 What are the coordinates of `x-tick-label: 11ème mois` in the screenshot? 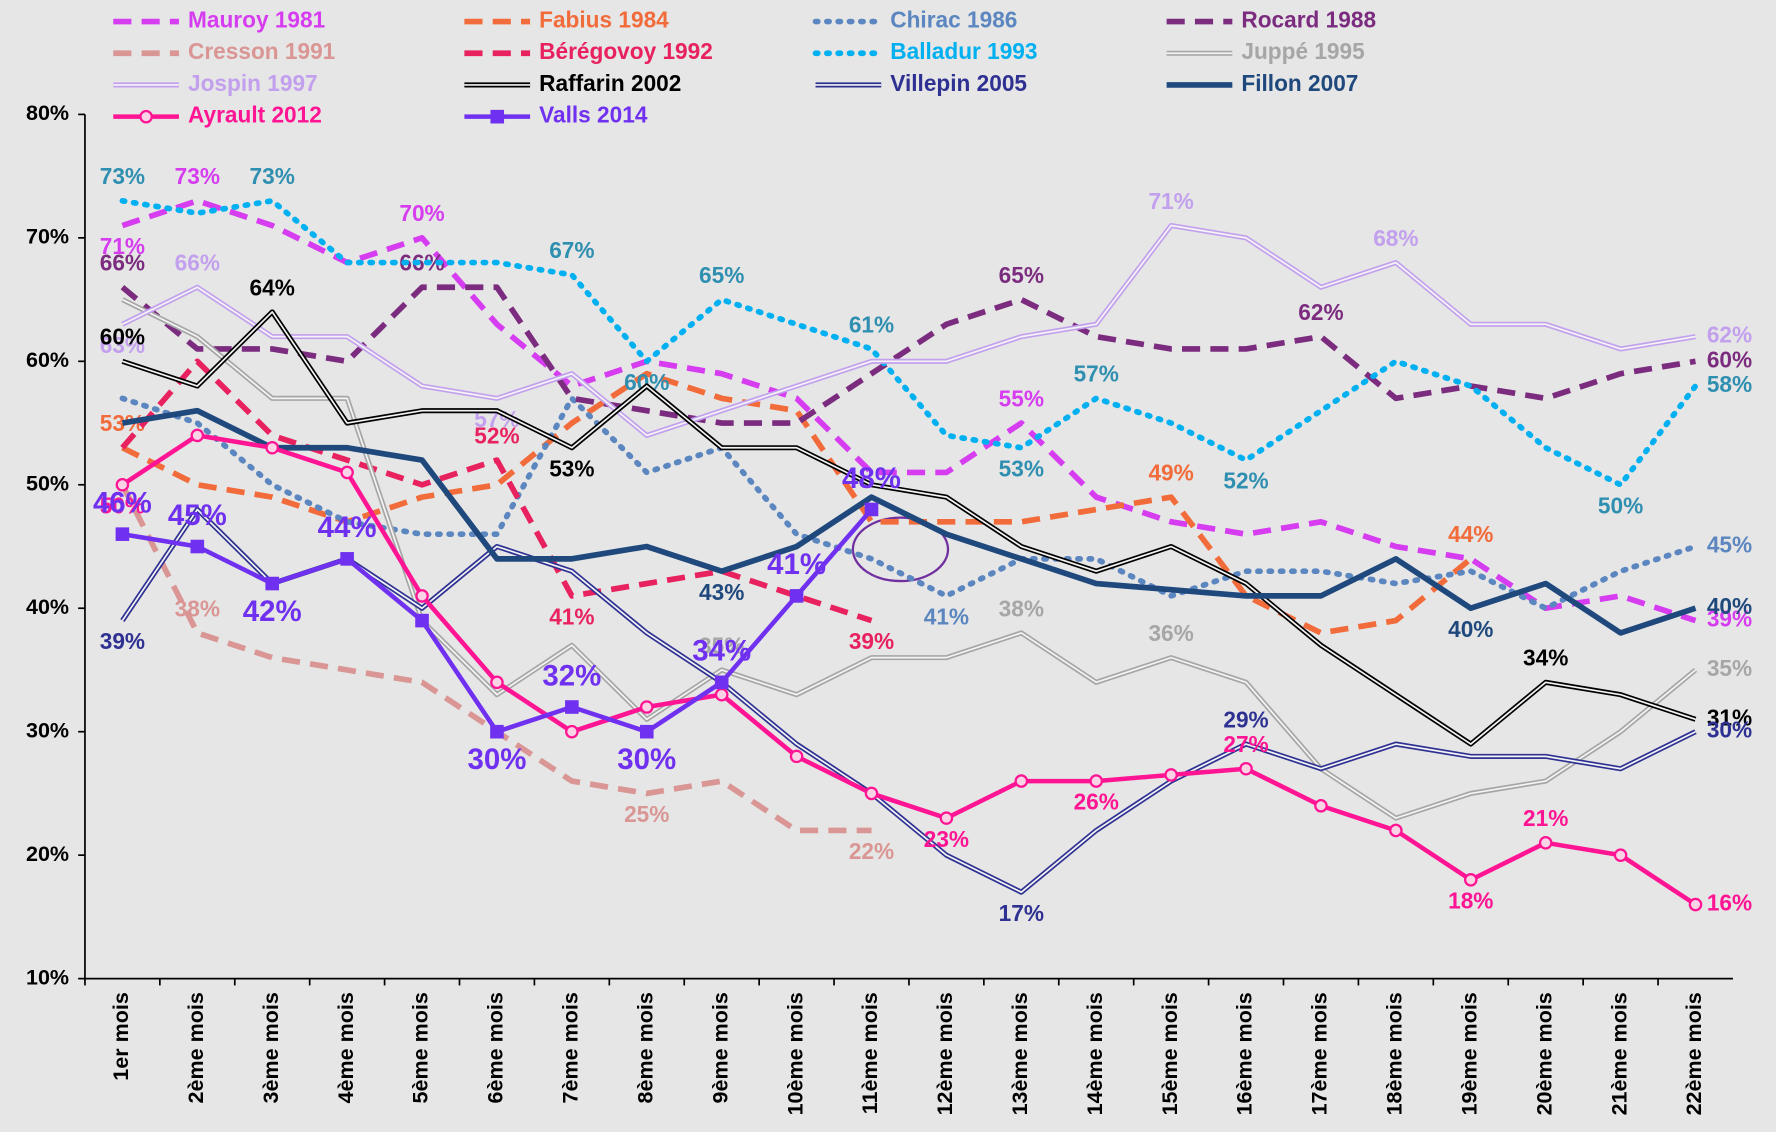 It's located at (870, 1053).